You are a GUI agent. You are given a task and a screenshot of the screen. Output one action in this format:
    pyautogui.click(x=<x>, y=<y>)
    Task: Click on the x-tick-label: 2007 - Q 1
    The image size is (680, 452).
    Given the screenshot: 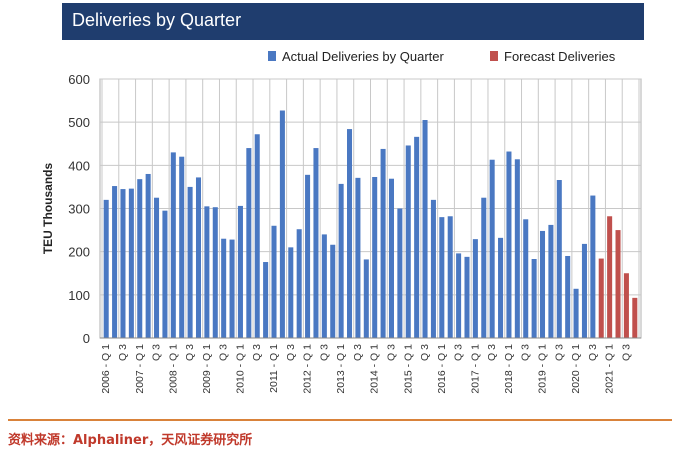 What is the action you would take?
    pyautogui.click(x=140, y=369)
    